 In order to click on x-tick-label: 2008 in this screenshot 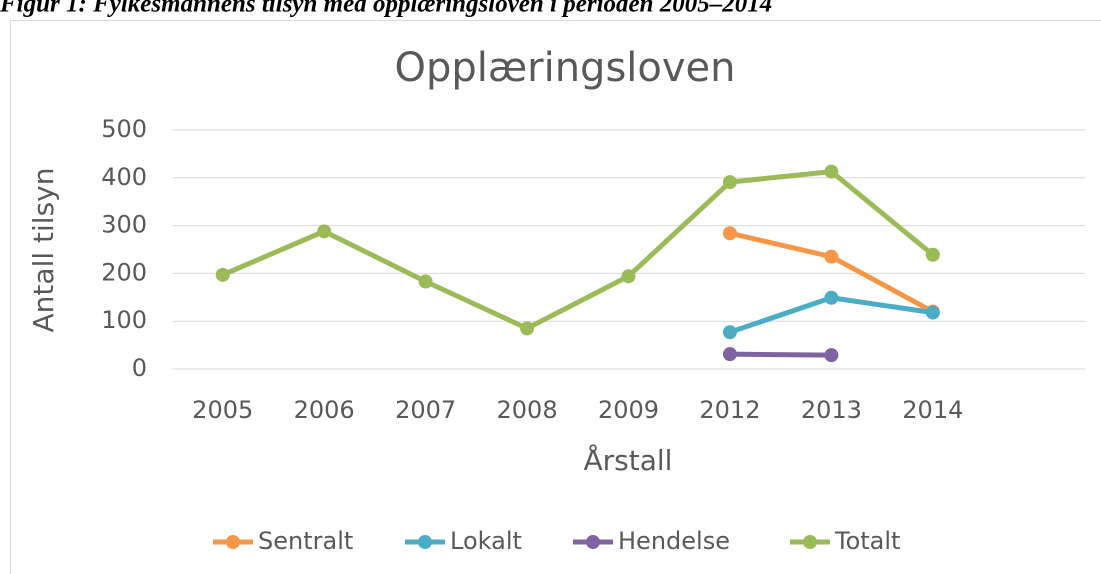, I will do `click(527, 410)`.